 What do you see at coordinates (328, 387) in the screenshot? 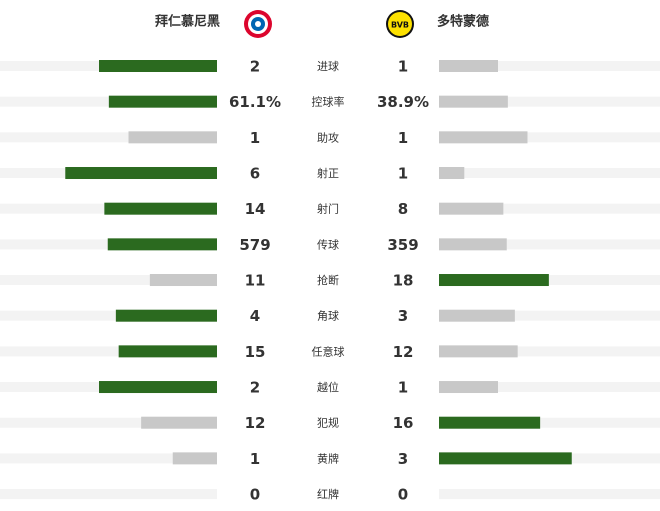
I see `stat-name: 越位` at bounding box center [328, 387].